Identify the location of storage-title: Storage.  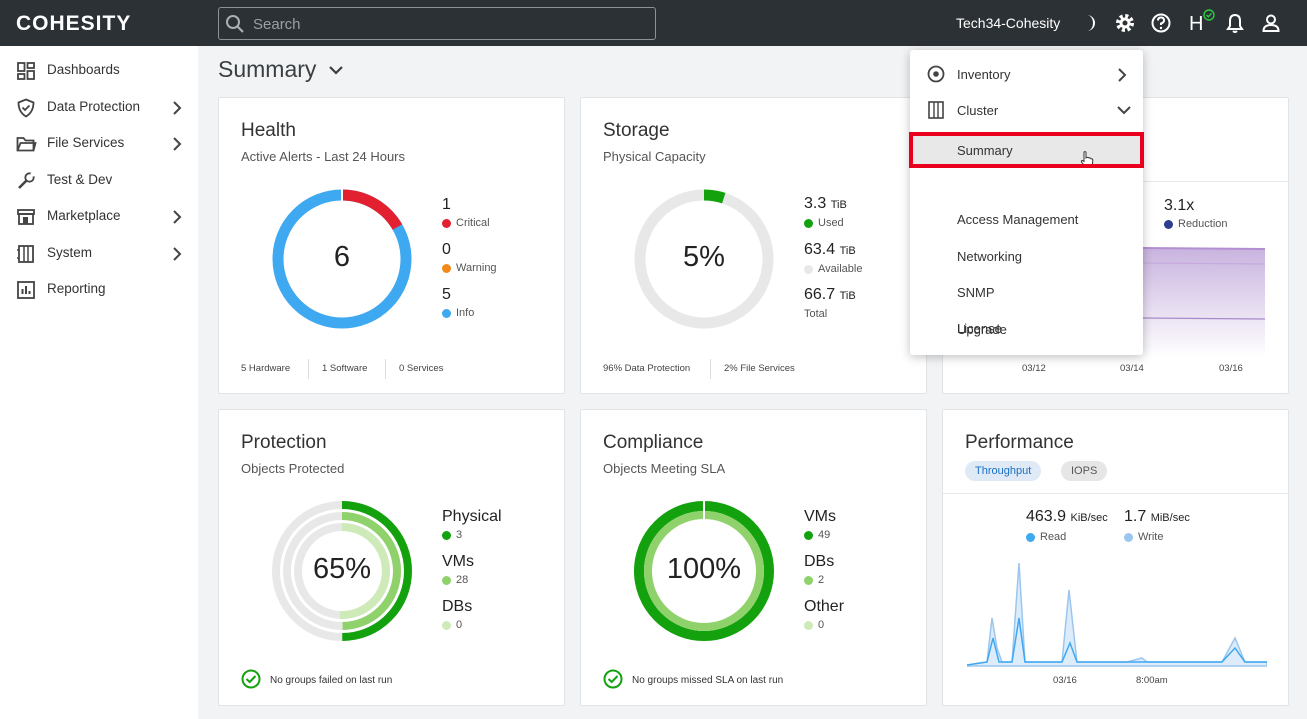
(636, 130).